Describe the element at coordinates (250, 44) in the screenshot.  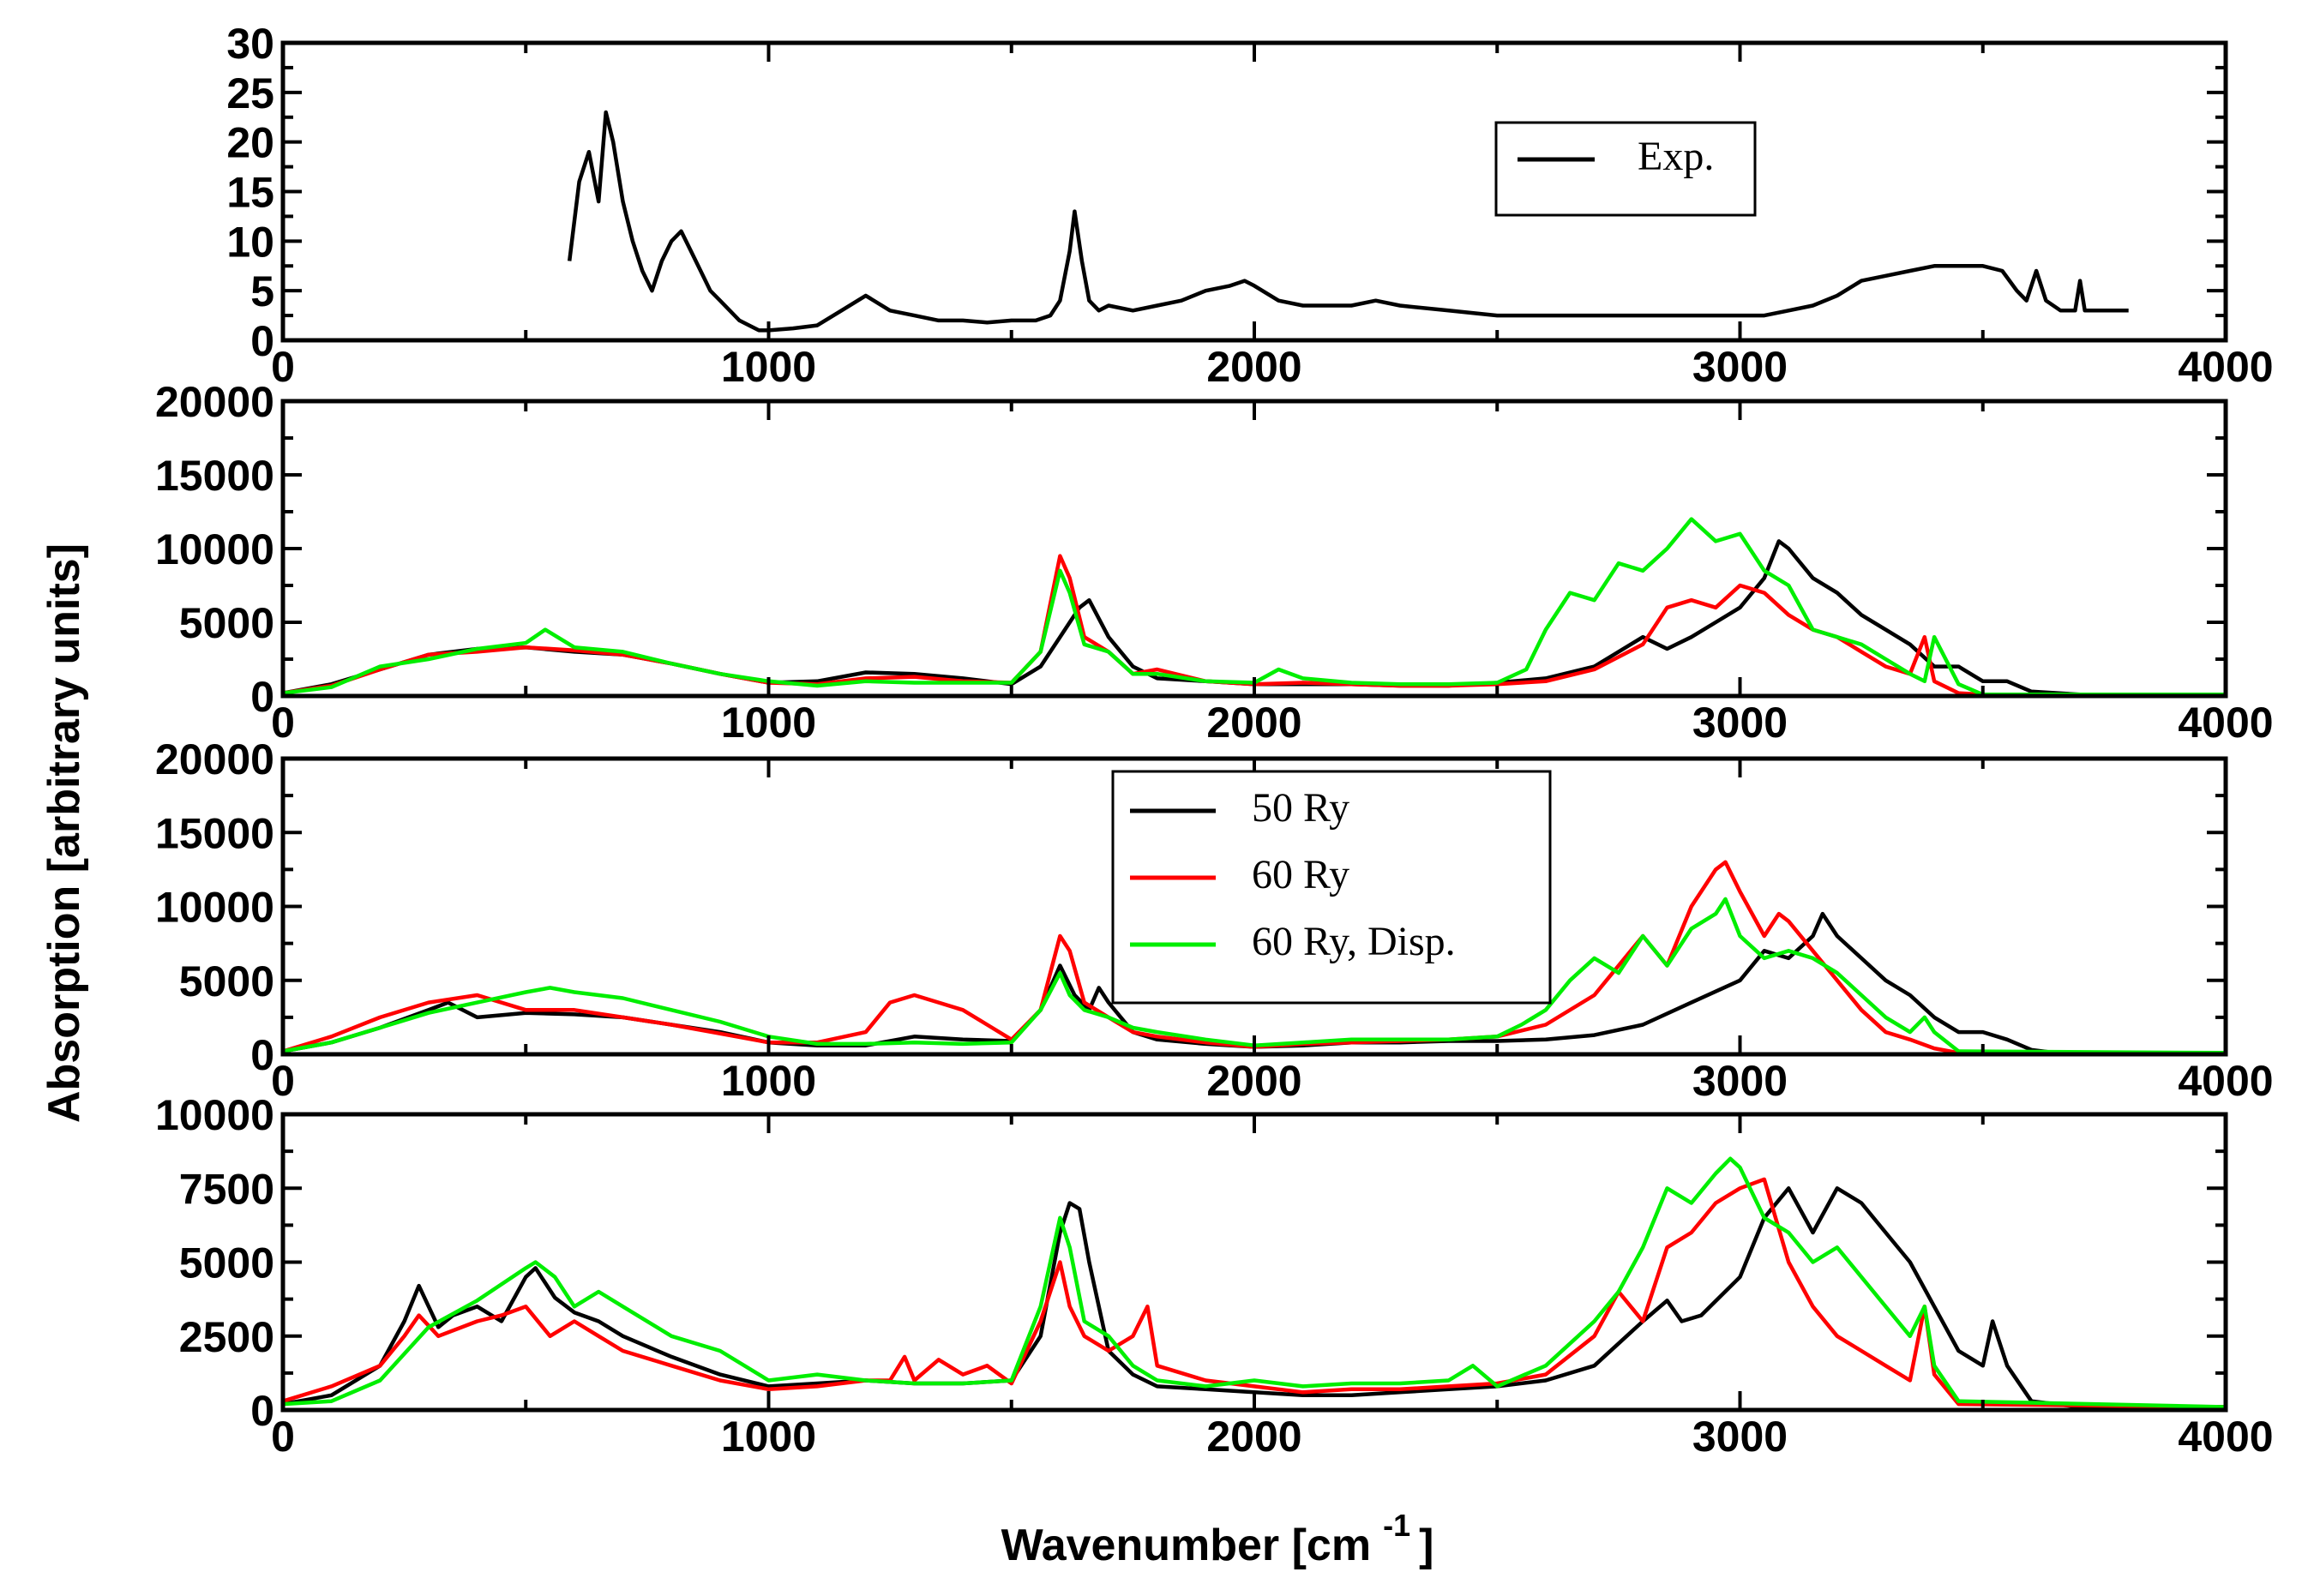
I see `y-tick-label: 30` at that location.